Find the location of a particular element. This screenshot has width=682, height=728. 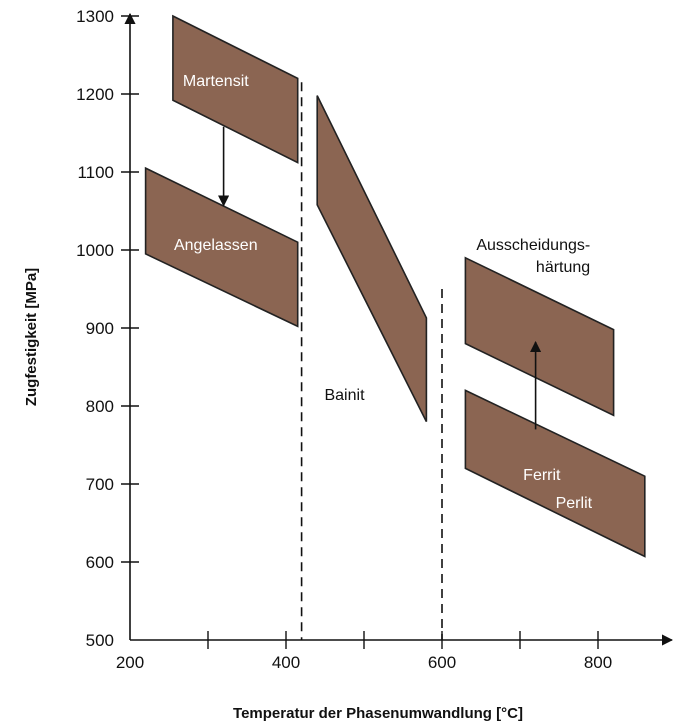

y-tick-label-900: 900 is located at coordinates (100, 328).